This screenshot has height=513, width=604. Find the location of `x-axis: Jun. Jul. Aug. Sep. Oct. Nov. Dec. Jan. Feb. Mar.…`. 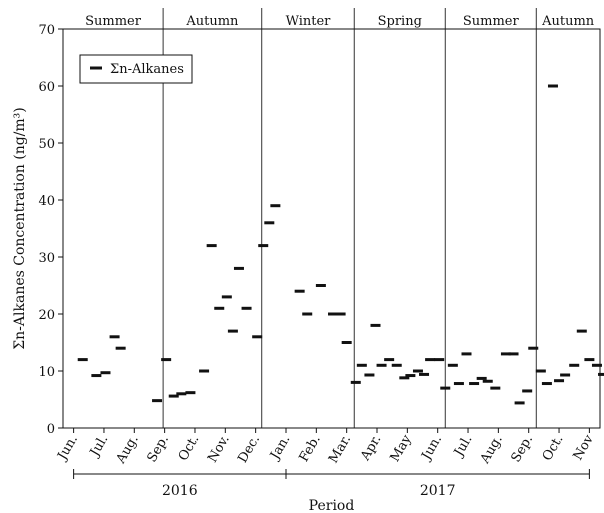

x-axis: Jun. Jul. Aug. Sep. Oct. Nov. Dec. Jan. Feb. Mar.… is located at coordinates (325, 447).